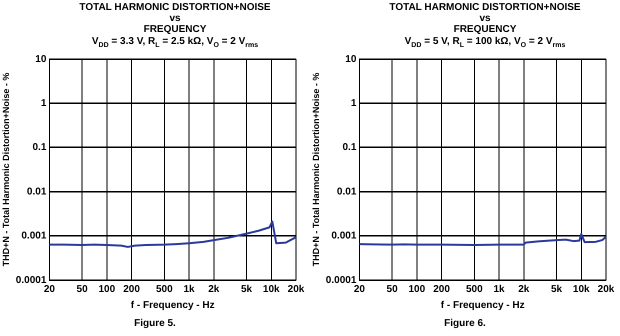  I want to click on caption: Figure 5., so click(155, 323).